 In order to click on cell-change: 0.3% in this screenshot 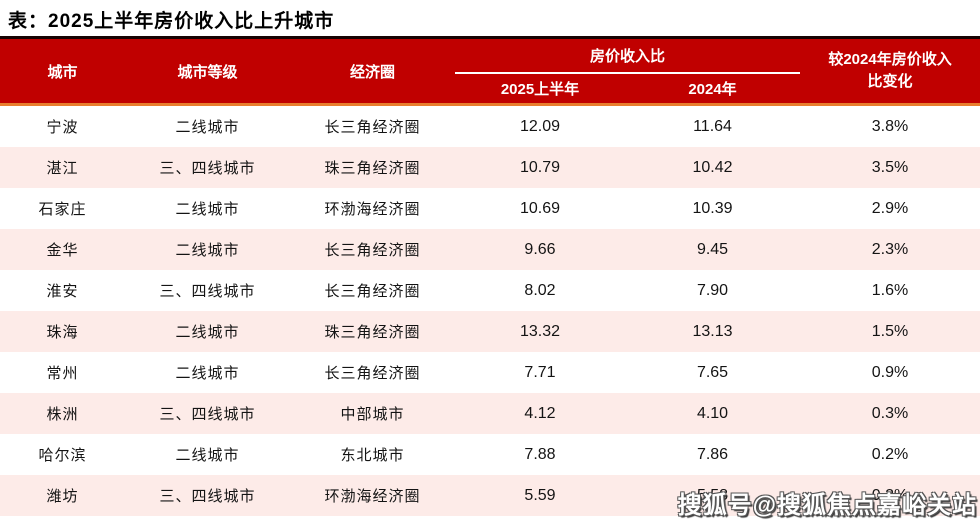, I will do `click(890, 413)`.